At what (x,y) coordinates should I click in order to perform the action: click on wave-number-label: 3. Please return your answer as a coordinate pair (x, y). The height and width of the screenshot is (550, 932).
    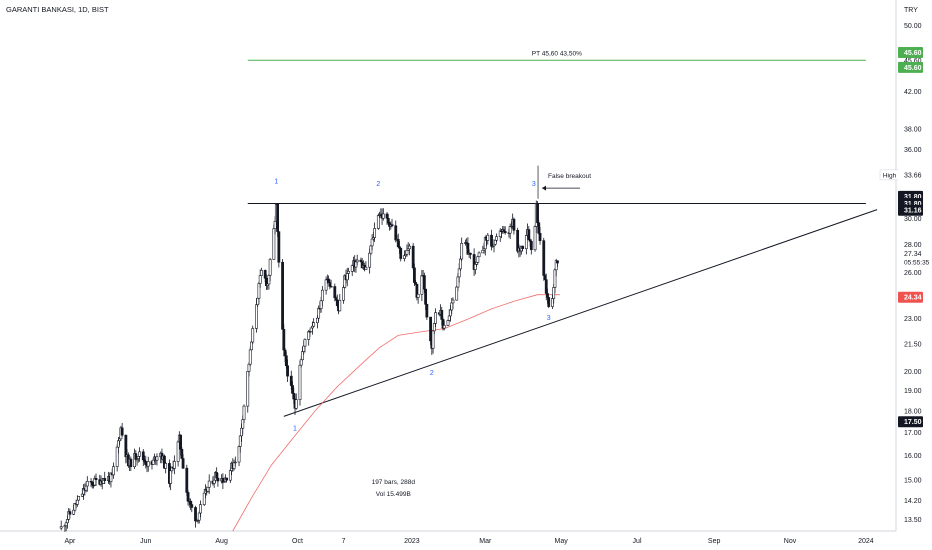
    Looking at the image, I should click on (549, 318).